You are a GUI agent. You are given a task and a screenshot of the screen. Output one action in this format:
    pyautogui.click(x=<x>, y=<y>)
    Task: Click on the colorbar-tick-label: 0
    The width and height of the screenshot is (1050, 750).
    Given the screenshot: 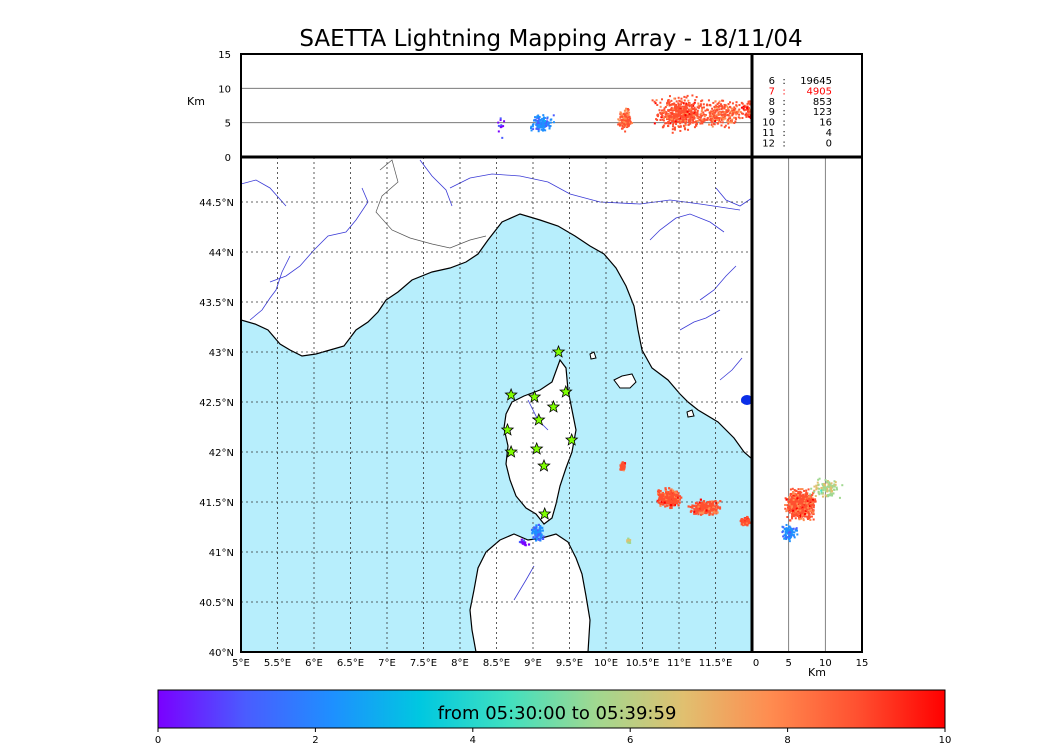 What is the action you would take?
    pyautogui.click(x=158, y=740)
    